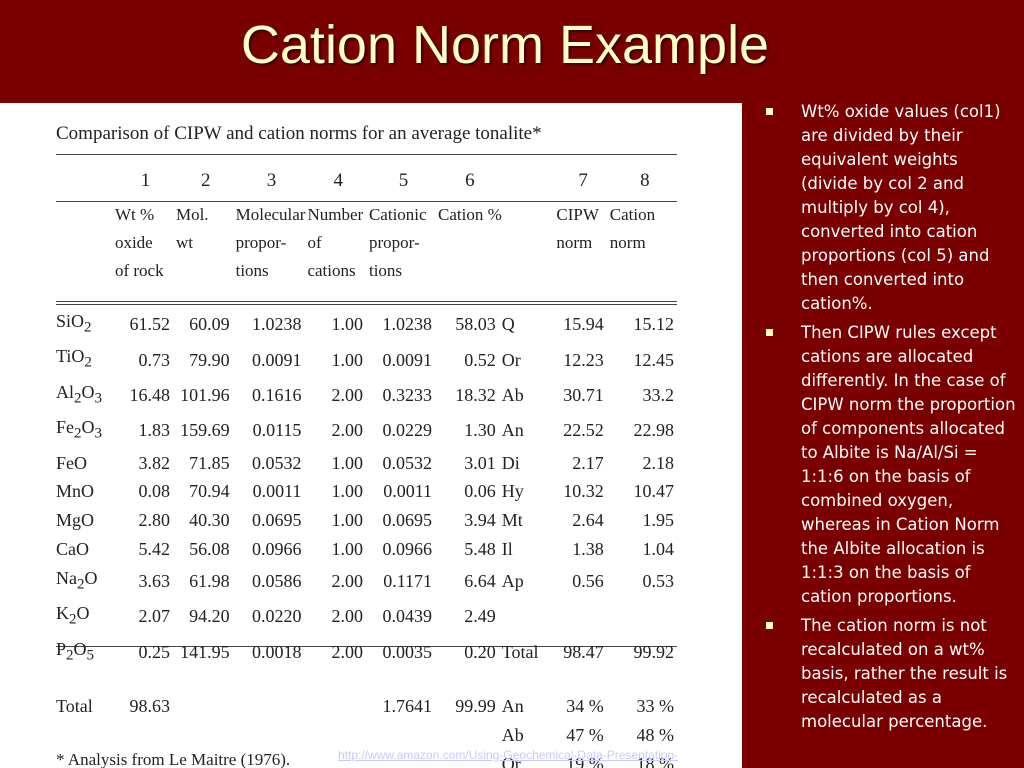  I want to click on square-bullet-icon, so click(769, 625).